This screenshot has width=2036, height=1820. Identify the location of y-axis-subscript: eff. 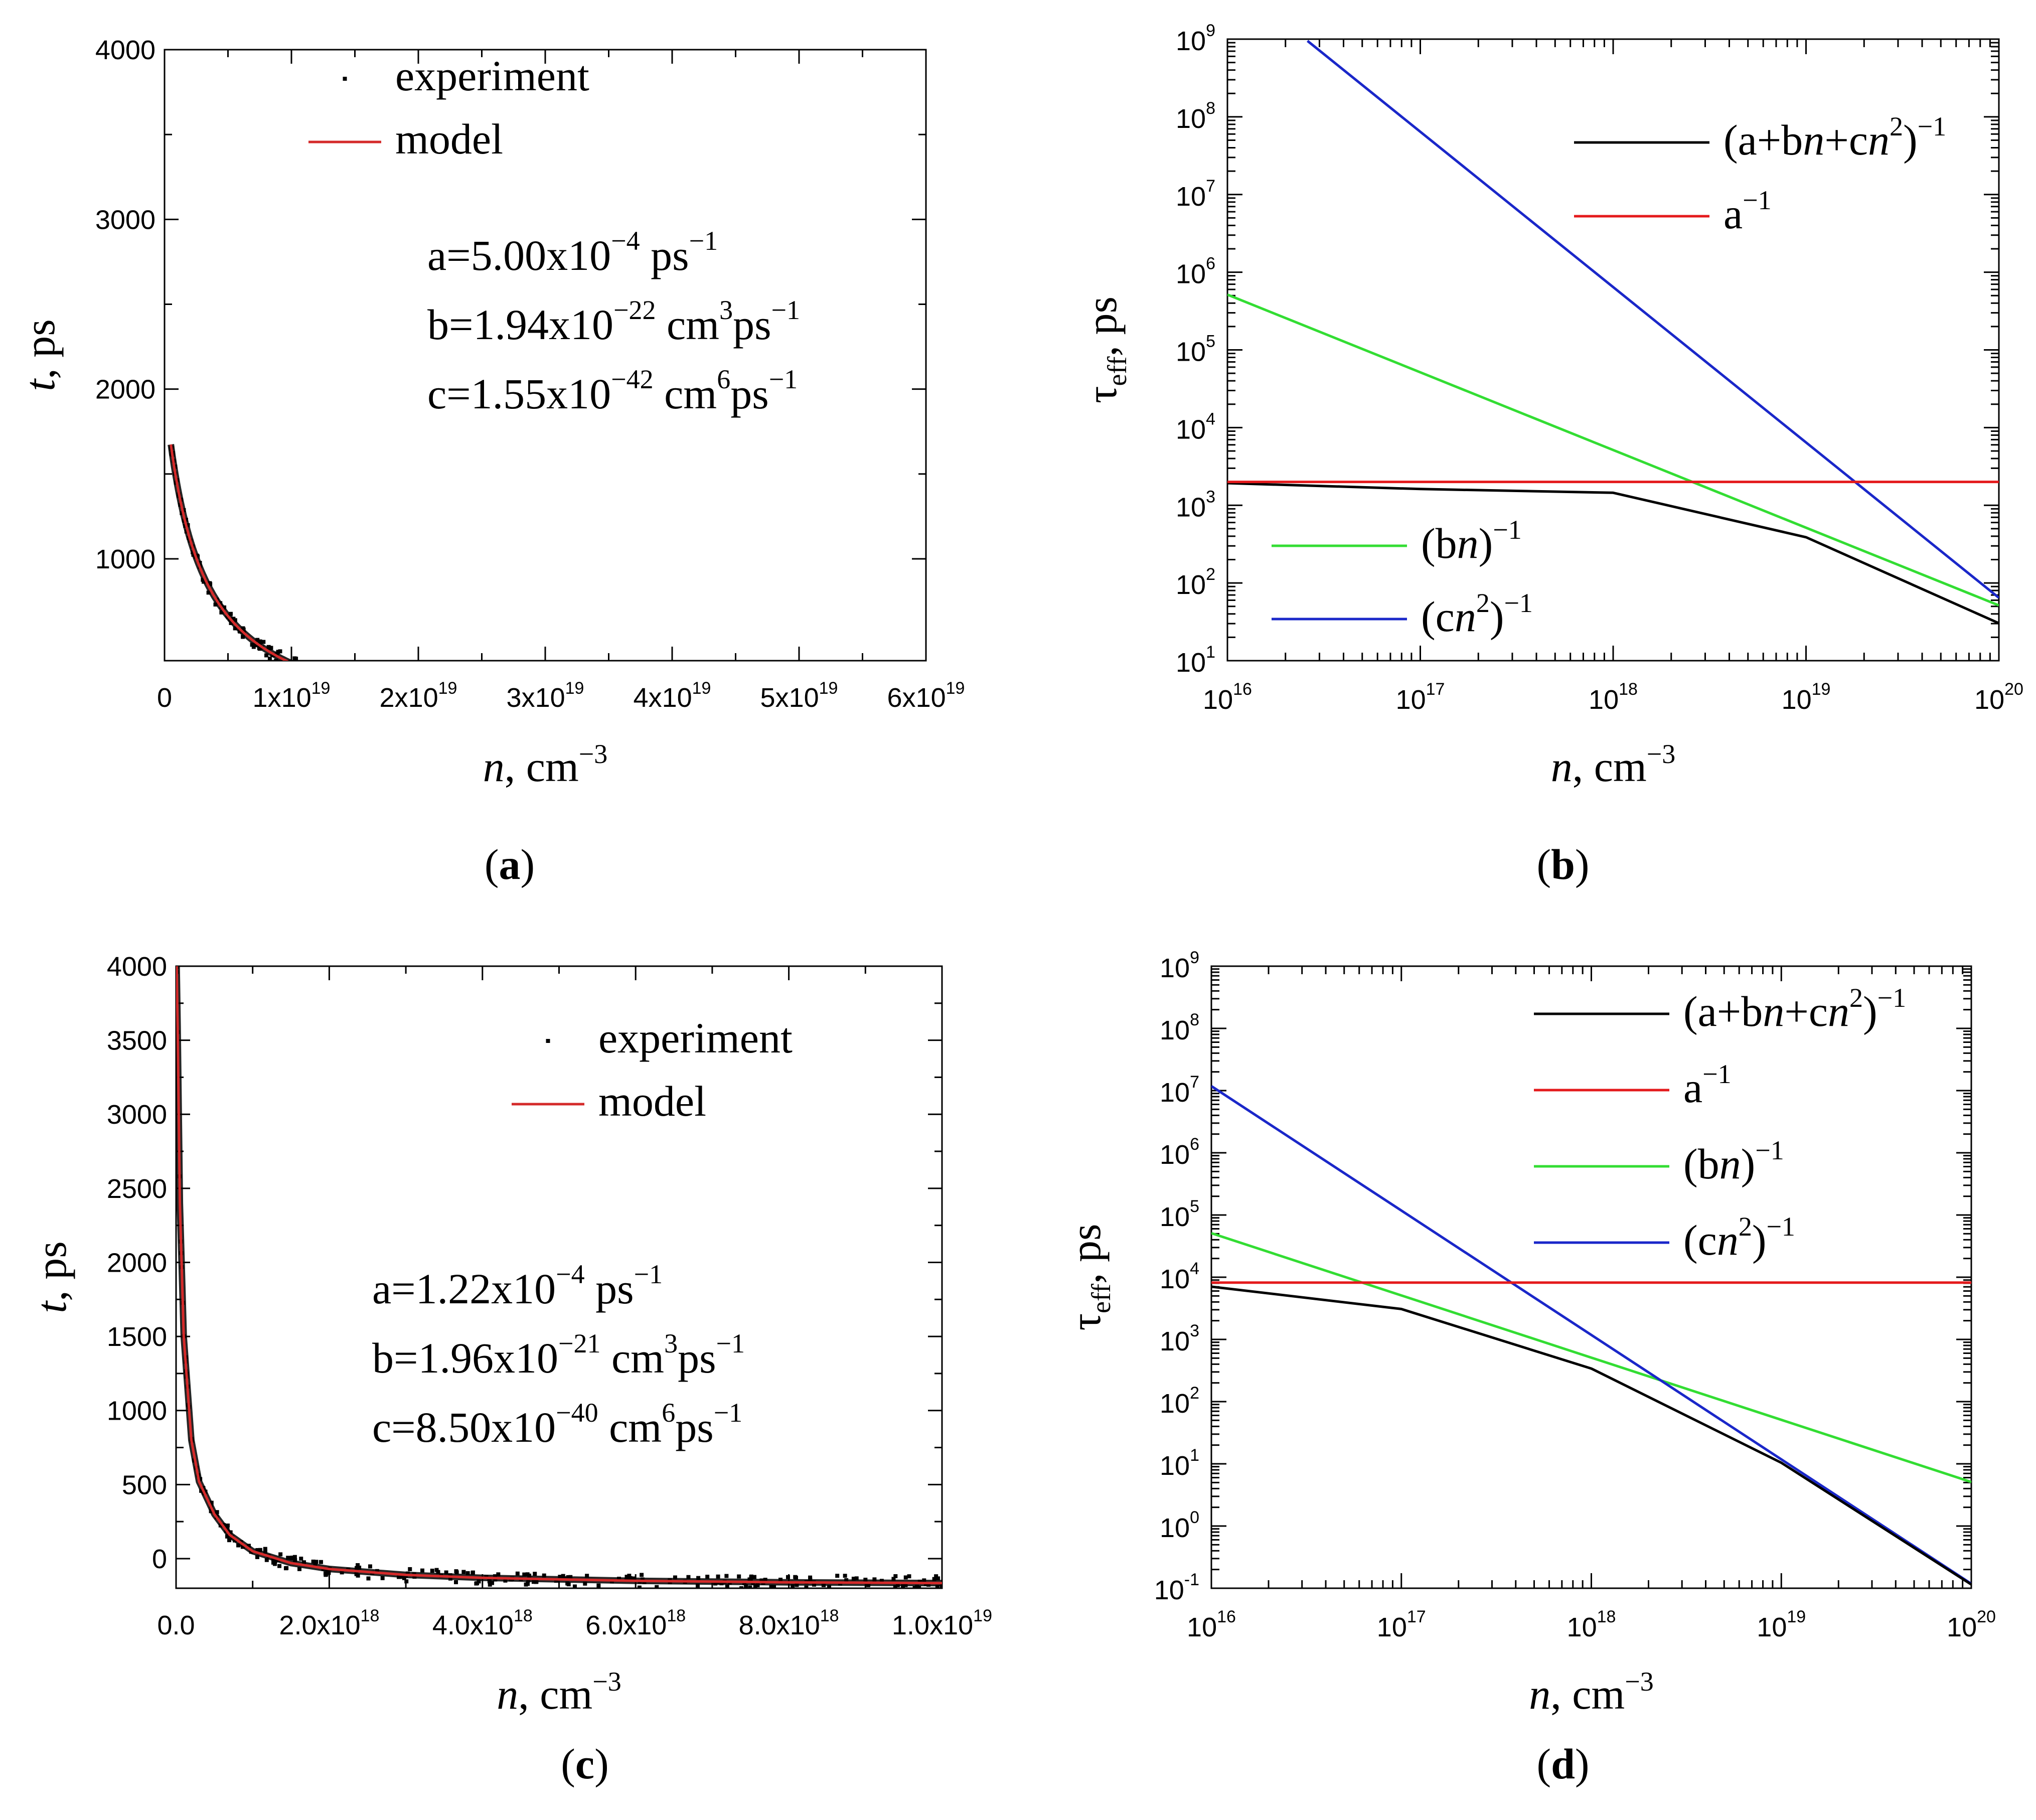
(1101, 1298).